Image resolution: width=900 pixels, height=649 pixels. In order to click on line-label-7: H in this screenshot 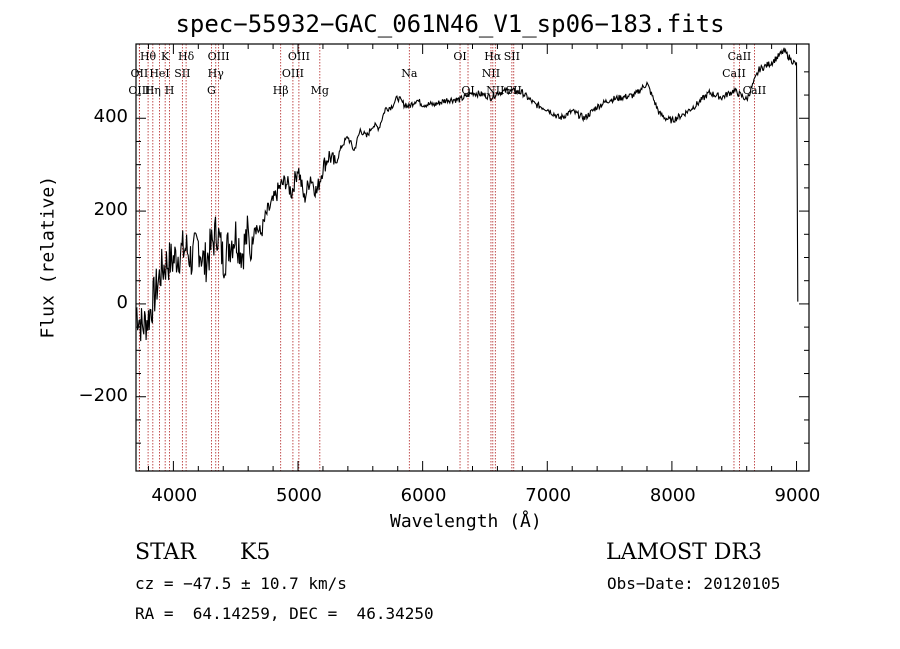, I will do `click(170, 90)`.